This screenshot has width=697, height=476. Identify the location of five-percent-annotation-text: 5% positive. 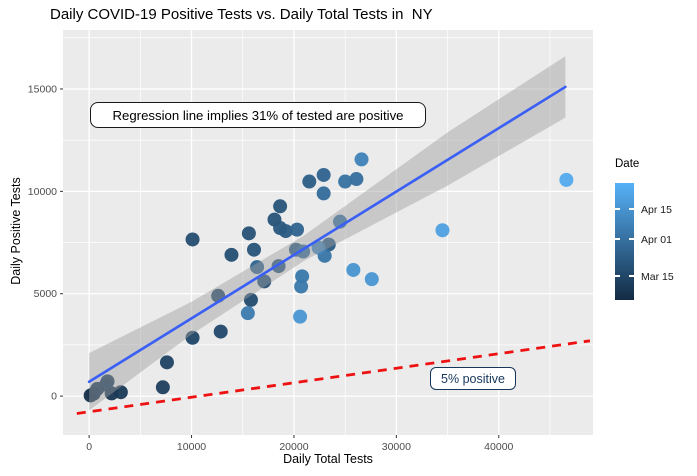
(473, 378).